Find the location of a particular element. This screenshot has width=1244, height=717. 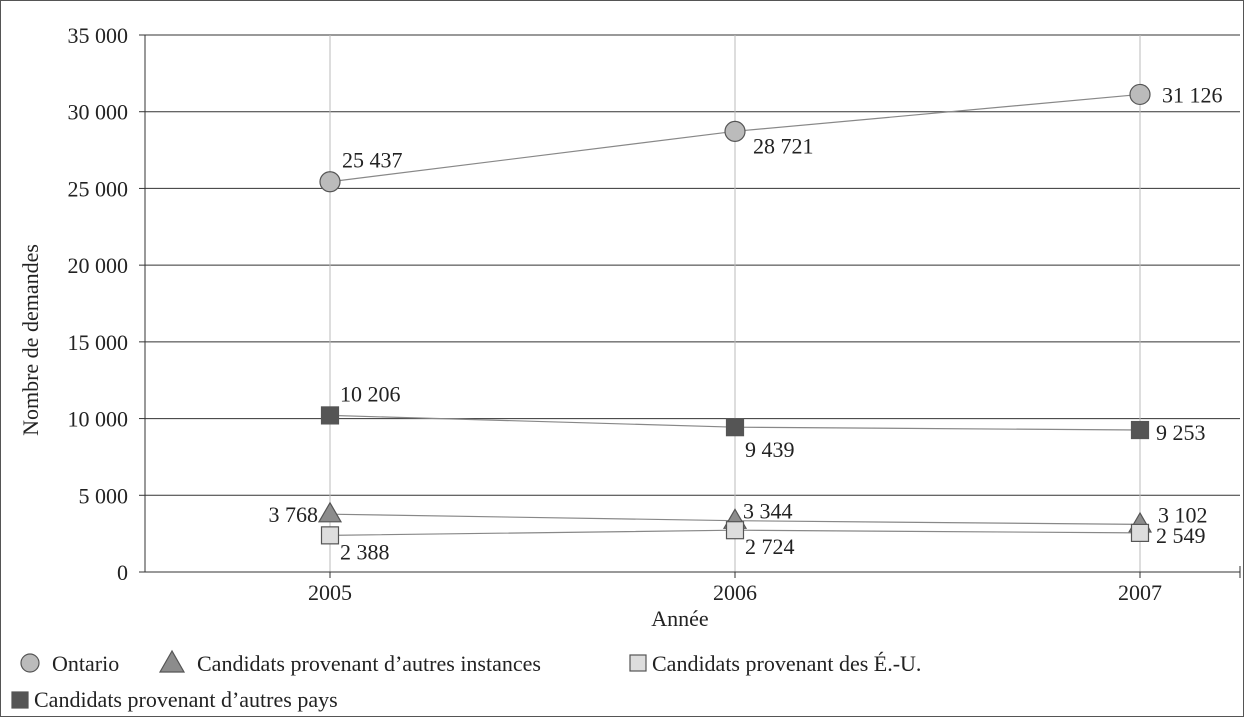

y-tick-label: 35 000 is located at coordinates (98, 35).